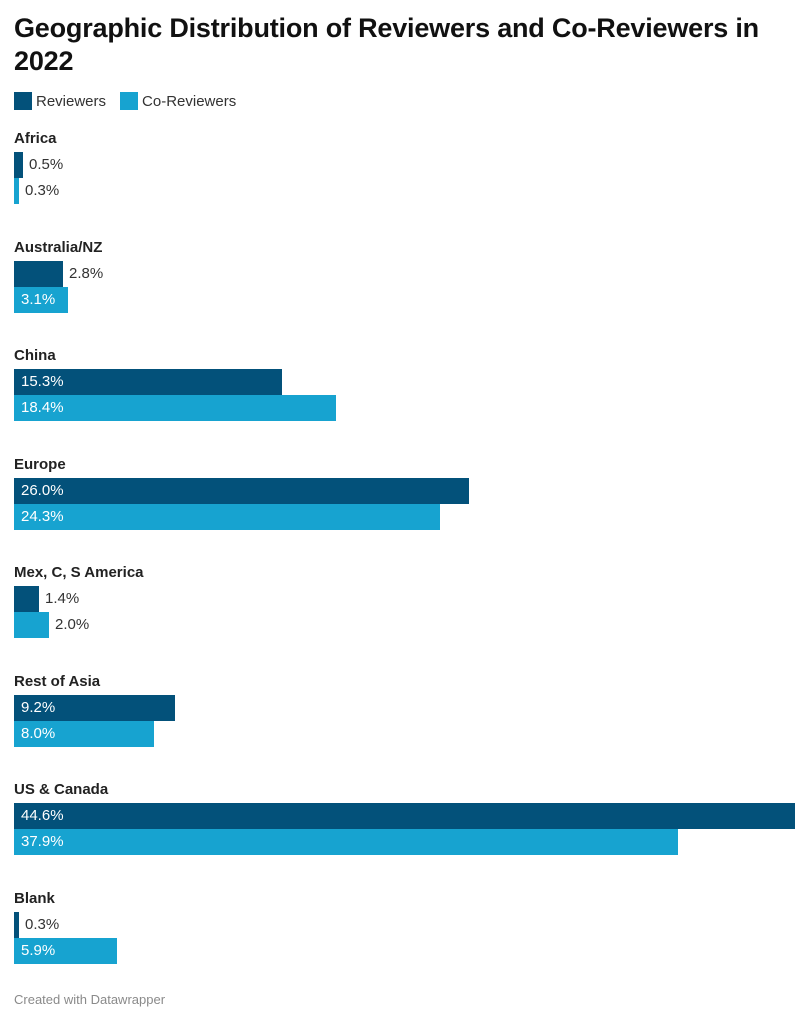  I want to click on data-label-reviewers: 1.4%, so click(62, 598).